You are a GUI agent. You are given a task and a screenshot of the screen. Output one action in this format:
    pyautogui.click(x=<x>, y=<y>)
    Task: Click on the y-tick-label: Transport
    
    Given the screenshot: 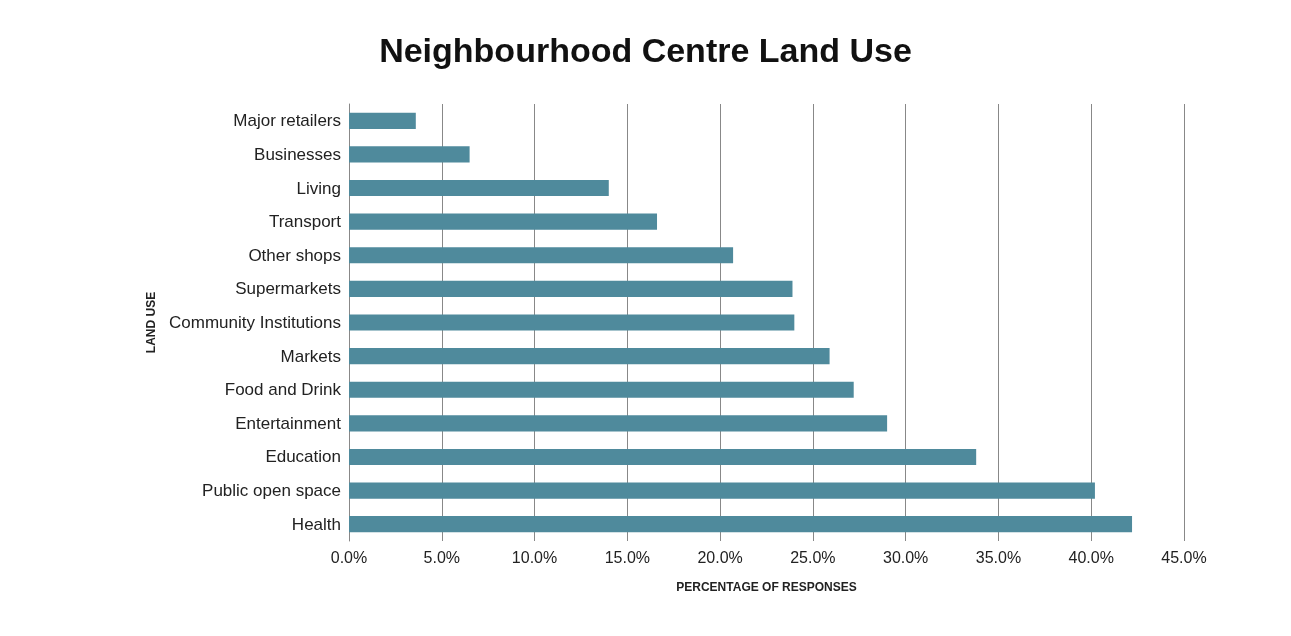 What is the action you would take?
    pyautogui.click(x=305, y=222)
    